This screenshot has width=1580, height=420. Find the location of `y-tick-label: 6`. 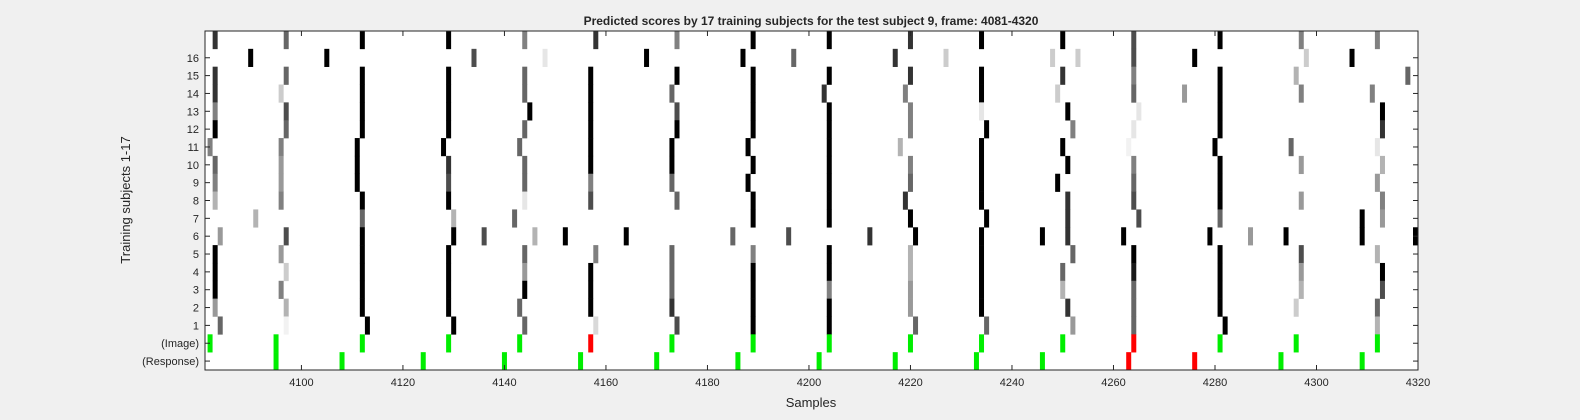

y-tick-label: 6 is located at coordinates (196, 237).